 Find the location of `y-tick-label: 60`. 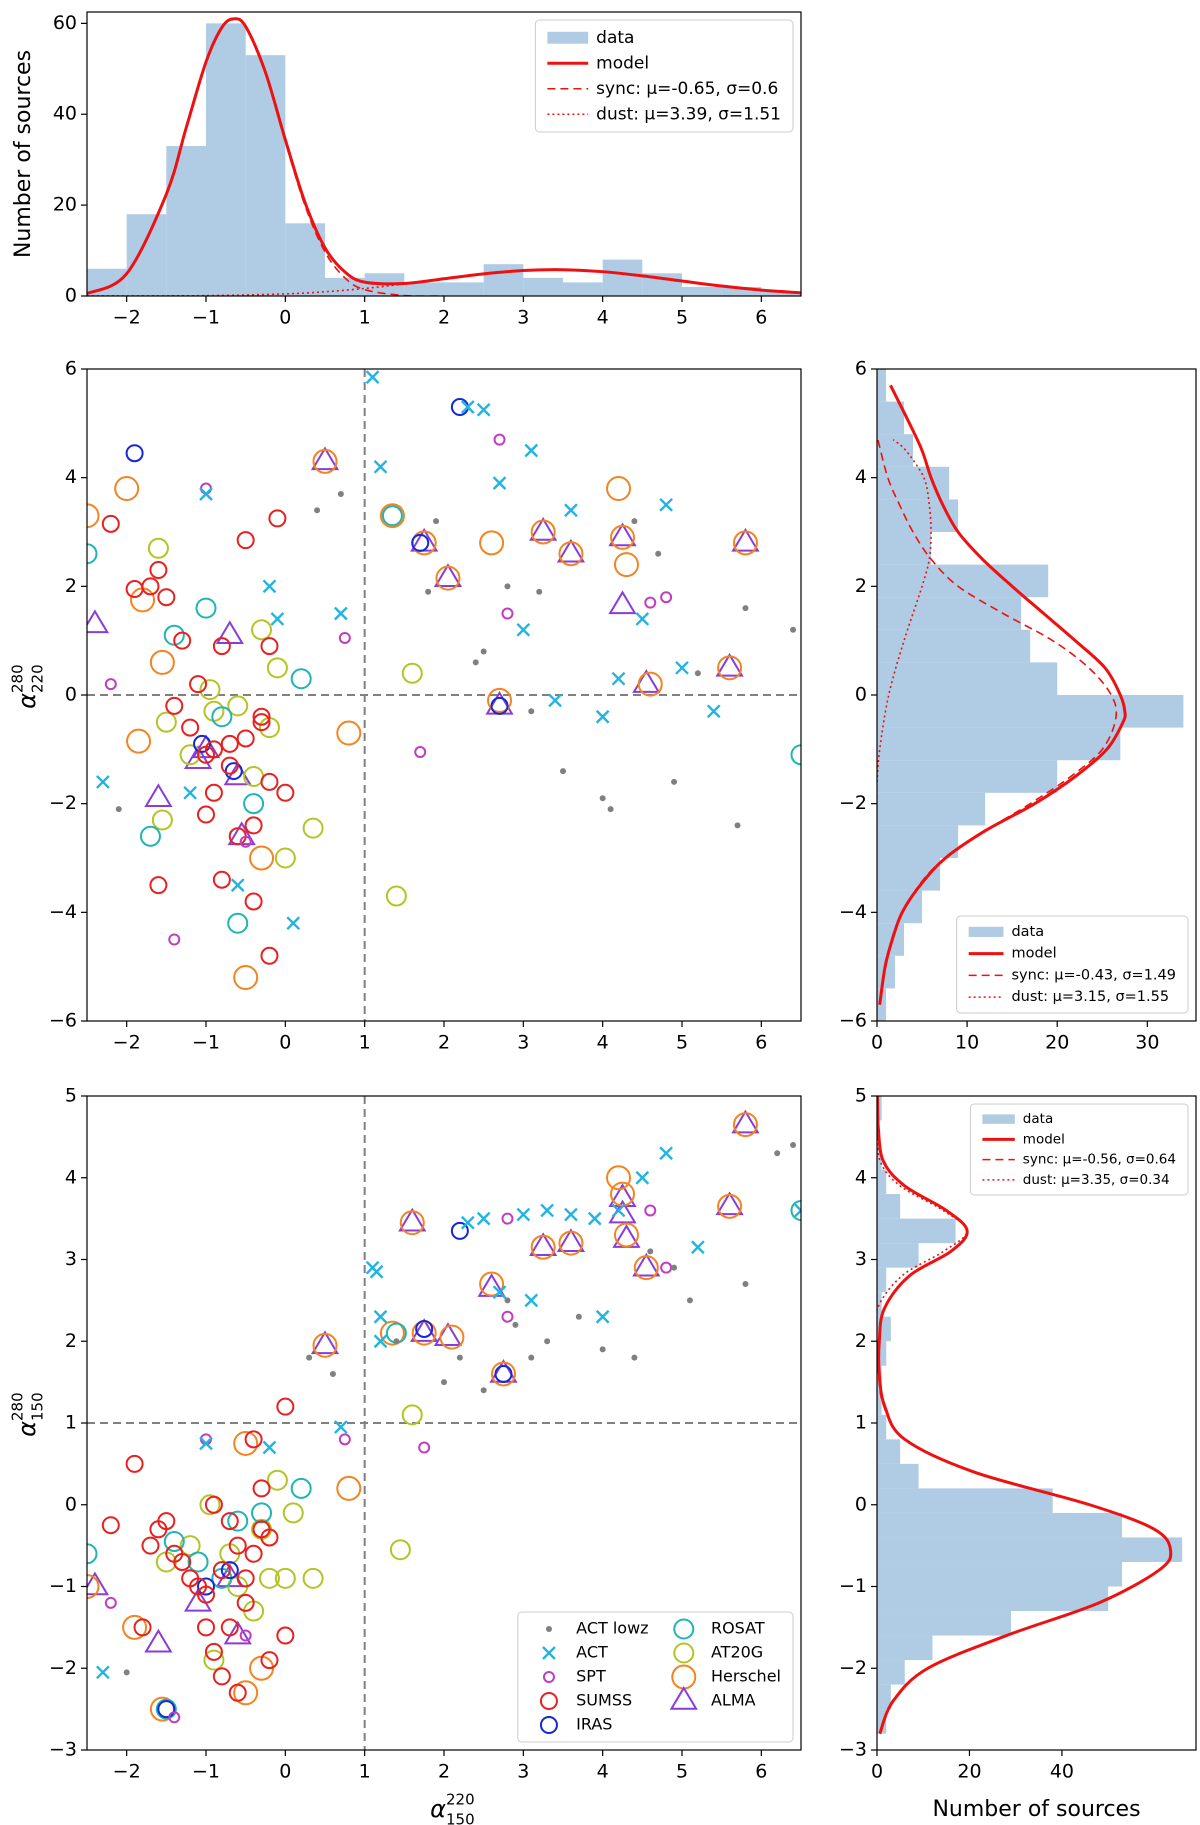

y-tick-label: 60 is located at coordinates (65, 23).